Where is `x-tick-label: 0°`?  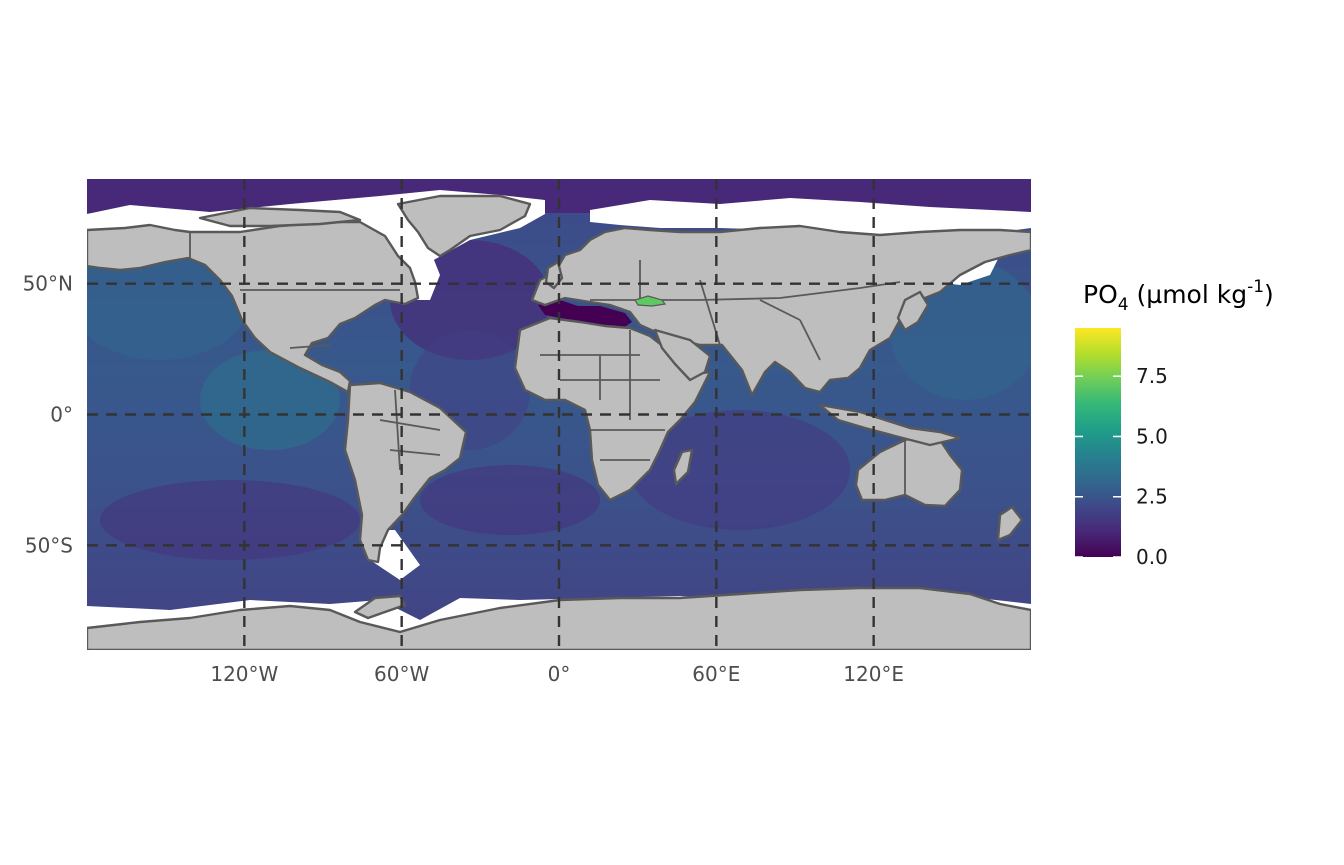
x-tick-label: 0° is located at coordinates (559, 674).